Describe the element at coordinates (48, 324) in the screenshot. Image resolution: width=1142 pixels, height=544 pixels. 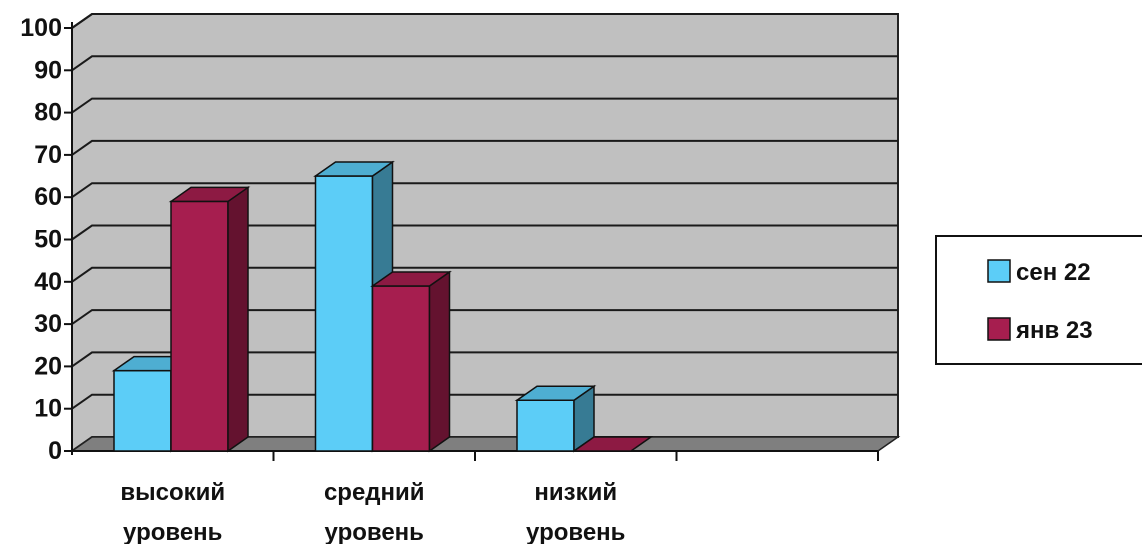
I see `y-tick-label-30: 30` at that location.